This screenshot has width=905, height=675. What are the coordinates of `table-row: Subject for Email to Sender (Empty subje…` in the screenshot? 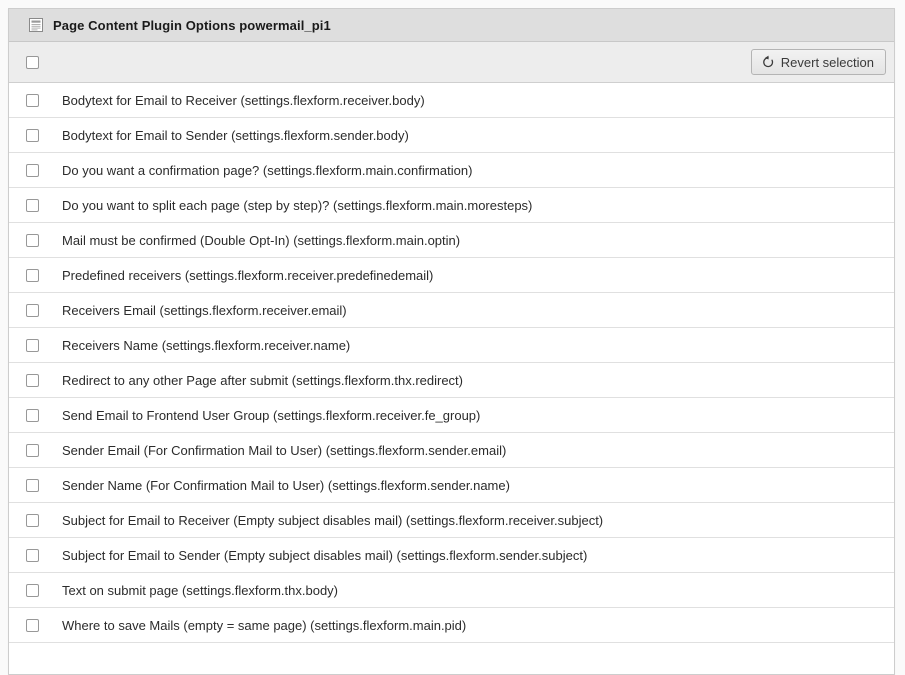 It's located at (451, 555).